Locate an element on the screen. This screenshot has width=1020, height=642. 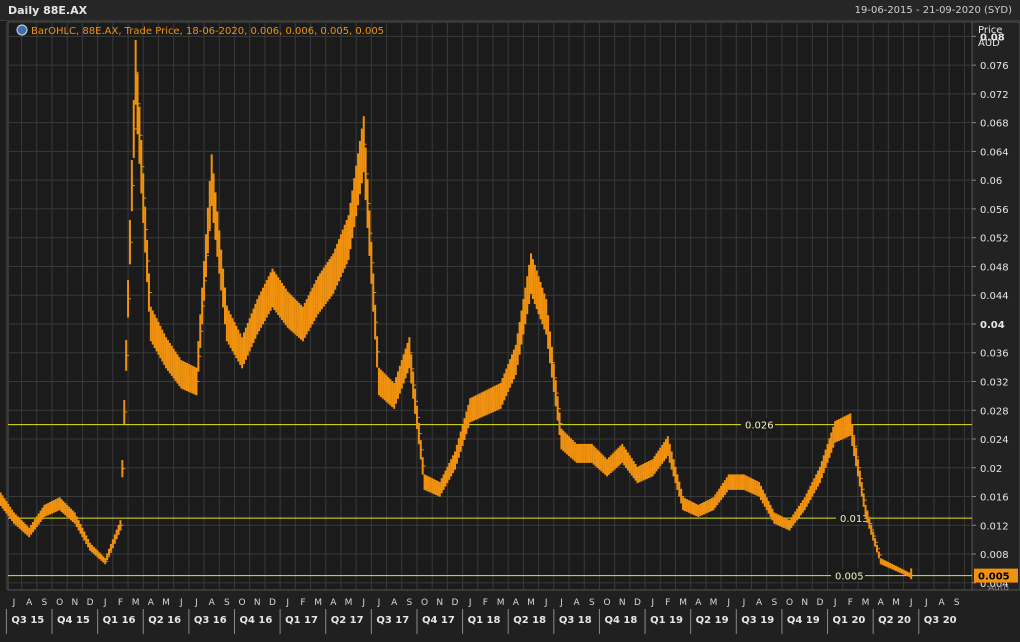
auto-scale-label: Auto is located at coordinates (998, 589).